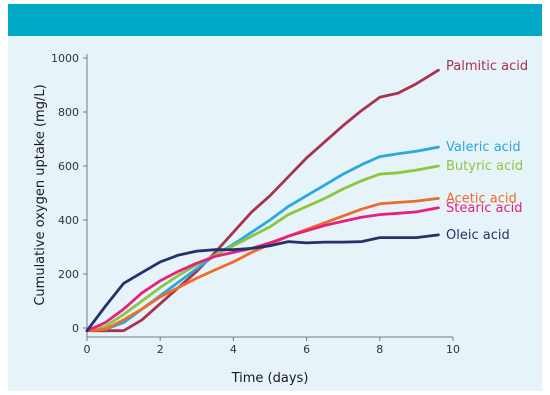 Image resolution: width=550 pixels, height=395 pixels. I want to click on x-axis-title: Time (days), so click(270, 378).